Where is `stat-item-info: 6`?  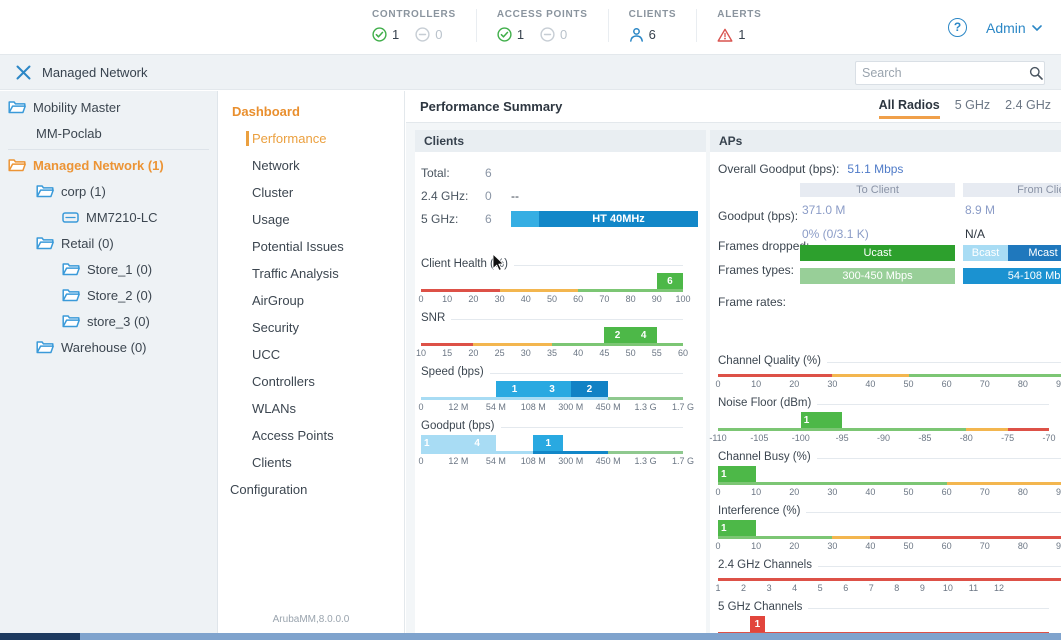
stat-item-info: 6 is located at coordinates (642, 34).